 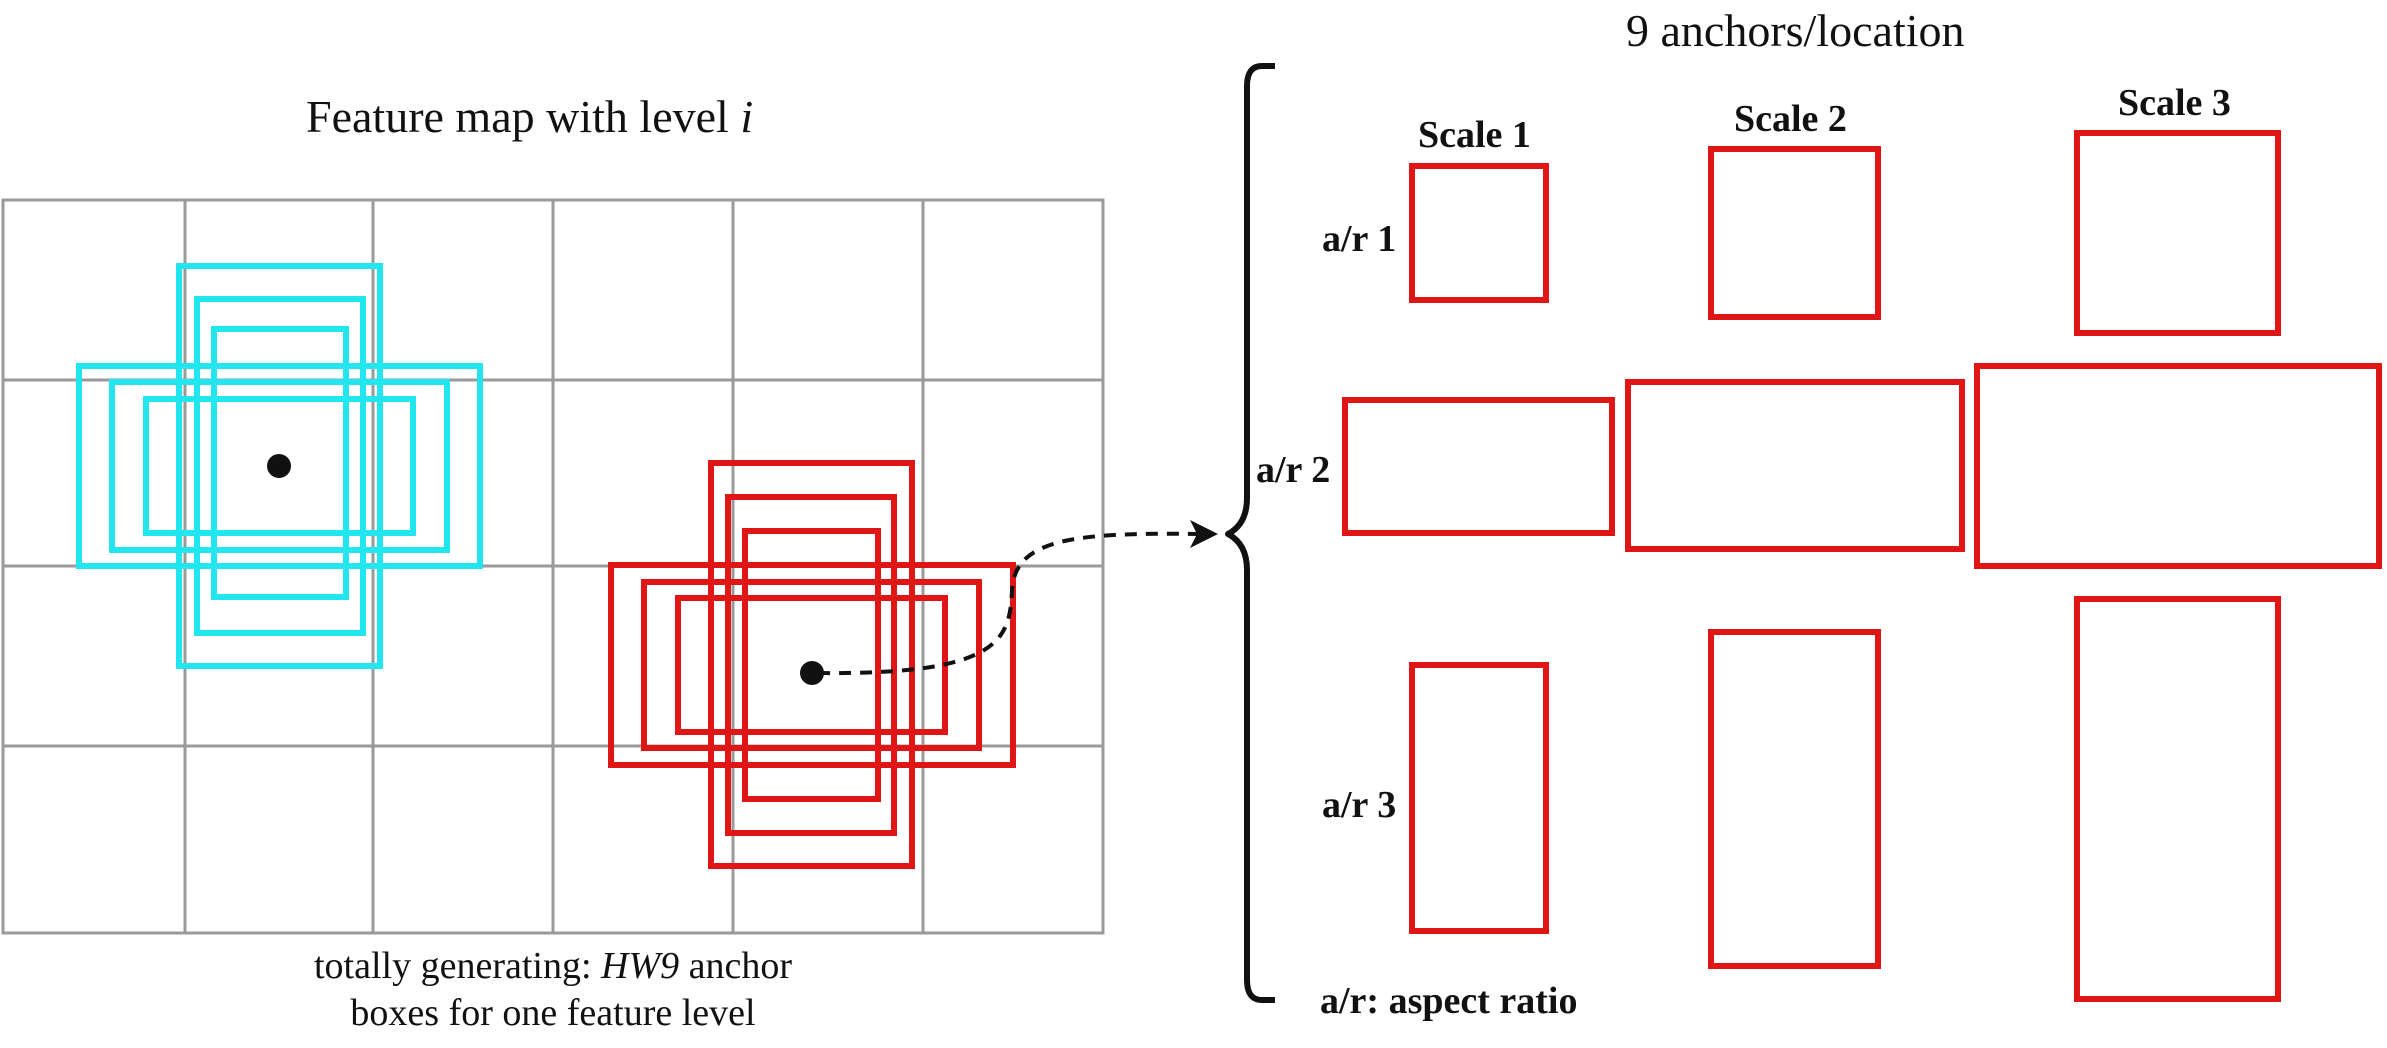 I want to click on ratio-label-3: a/r 3, so click(x=1359, y=805).